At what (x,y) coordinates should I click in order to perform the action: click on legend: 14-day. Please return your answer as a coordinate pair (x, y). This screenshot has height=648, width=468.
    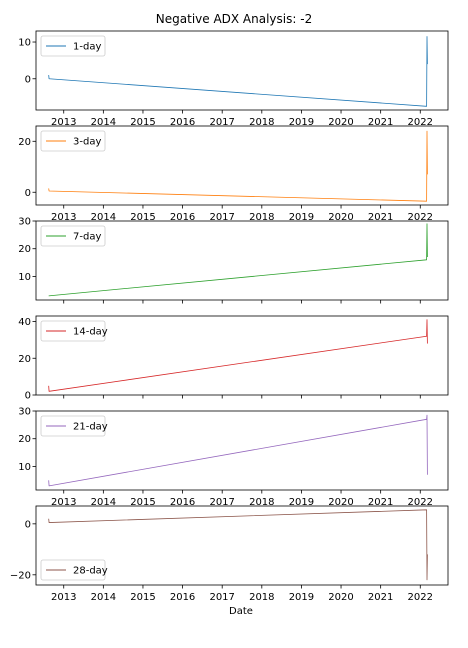
    Looking at the image, I should click on (74, 331).